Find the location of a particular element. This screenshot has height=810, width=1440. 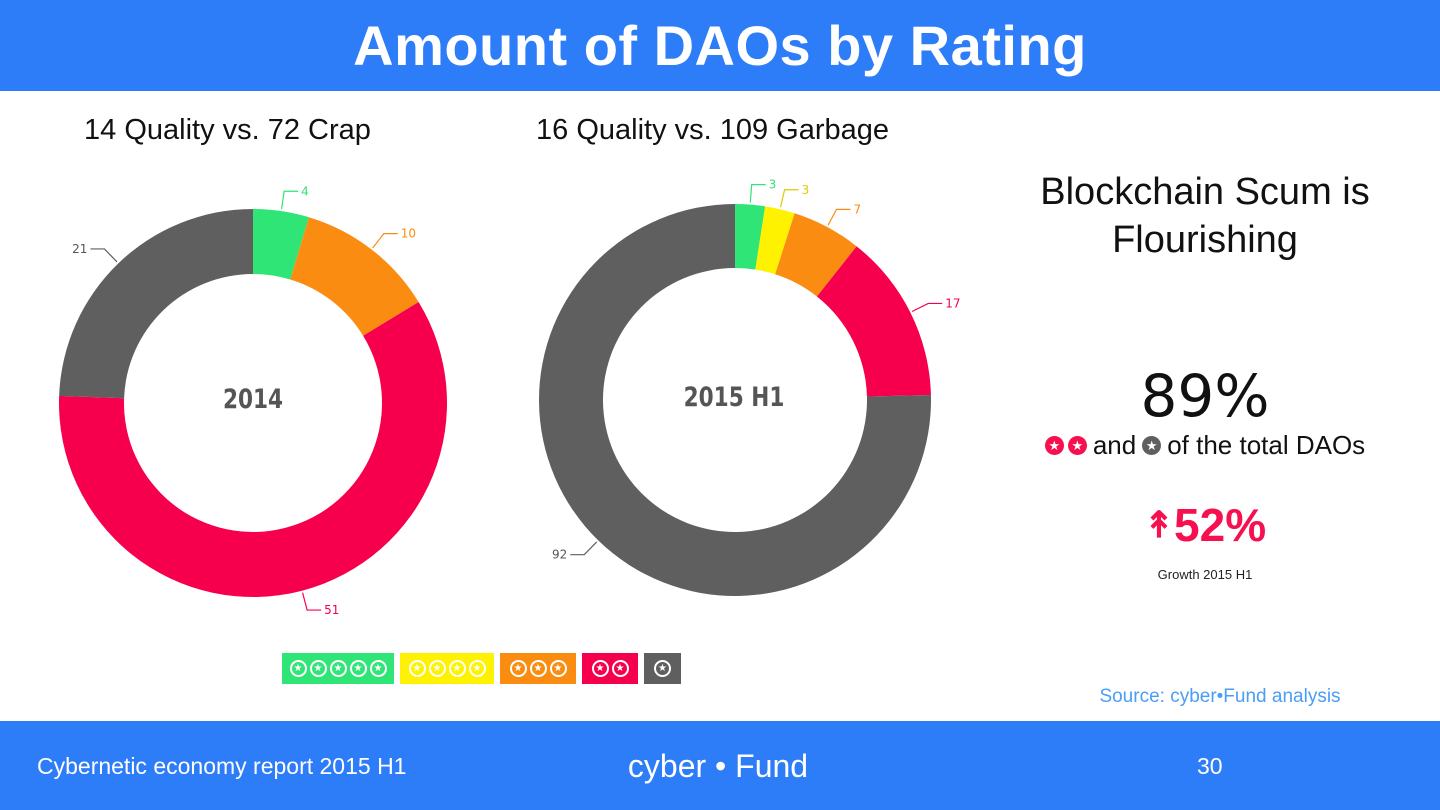

page-title: Amount of DAOs by Rating is located at coordinates (720, 45).